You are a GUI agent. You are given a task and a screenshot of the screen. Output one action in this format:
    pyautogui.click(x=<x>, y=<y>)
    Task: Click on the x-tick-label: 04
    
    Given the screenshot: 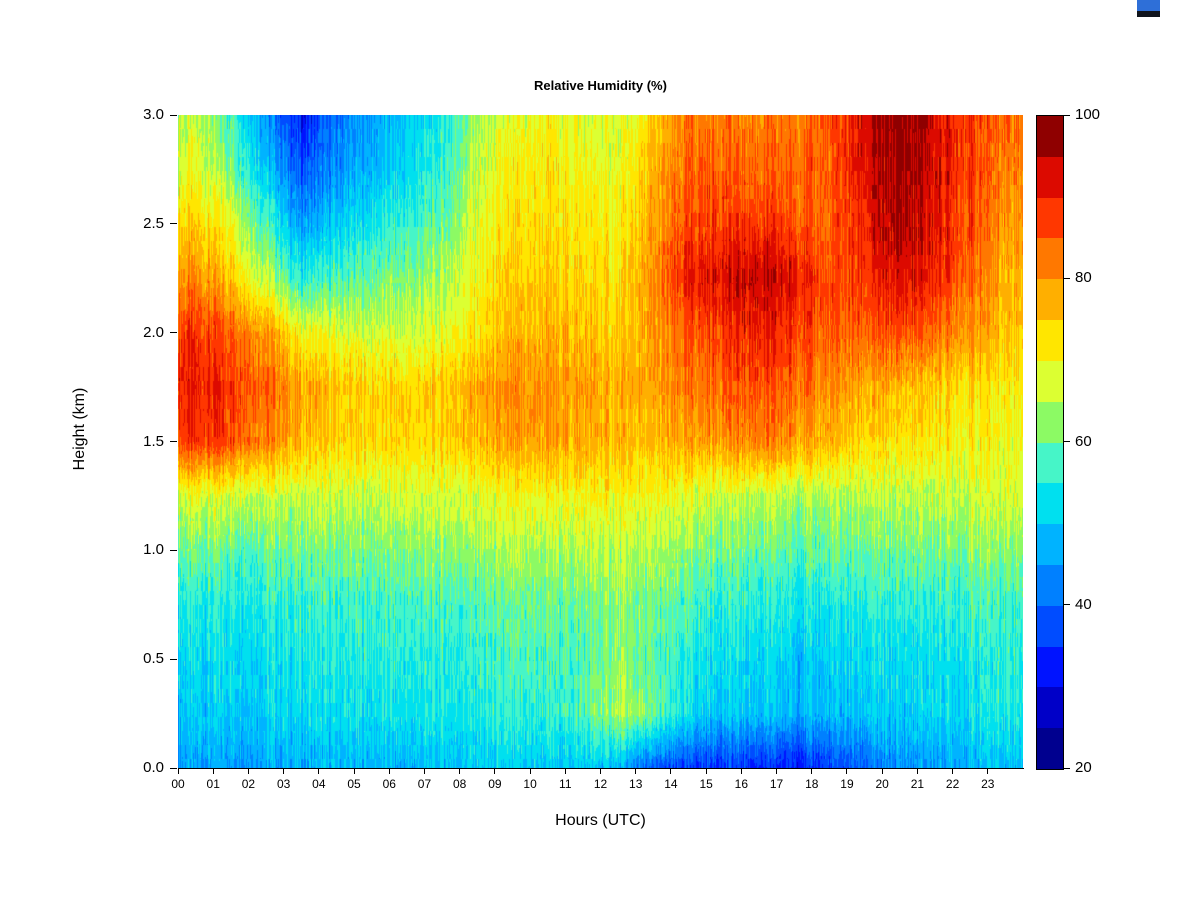 What is the action you would take?
    pyautogui.click(x=319, y=784)
    